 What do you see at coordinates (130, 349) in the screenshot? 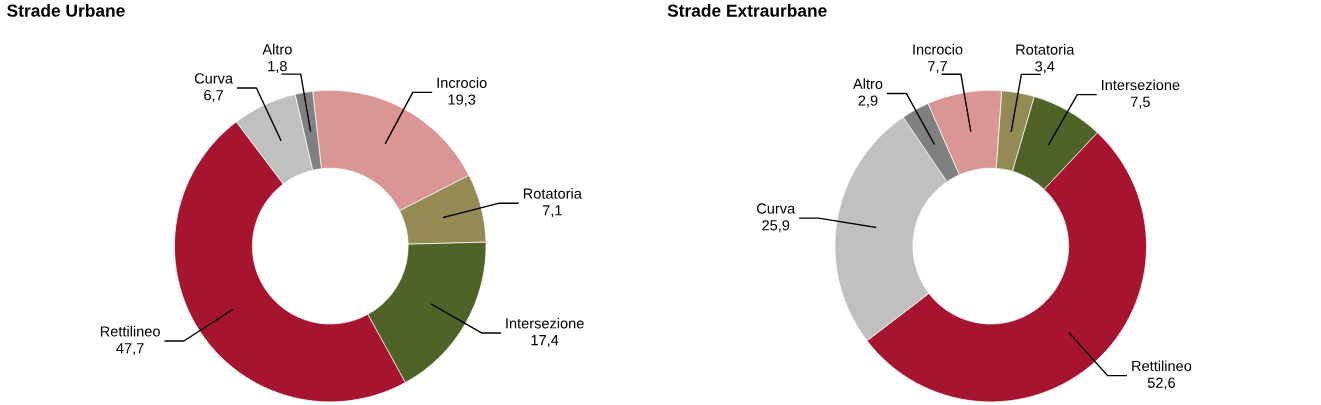
I see `data-label: 47,7` at bounding box center [130, 349].